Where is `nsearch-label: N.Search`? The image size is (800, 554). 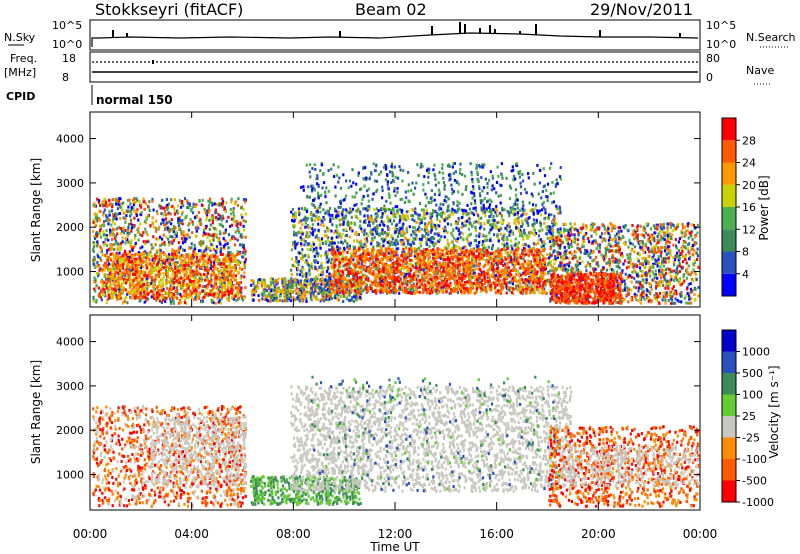 nsearch-label: N.Search is located at coordinates (771, 37).